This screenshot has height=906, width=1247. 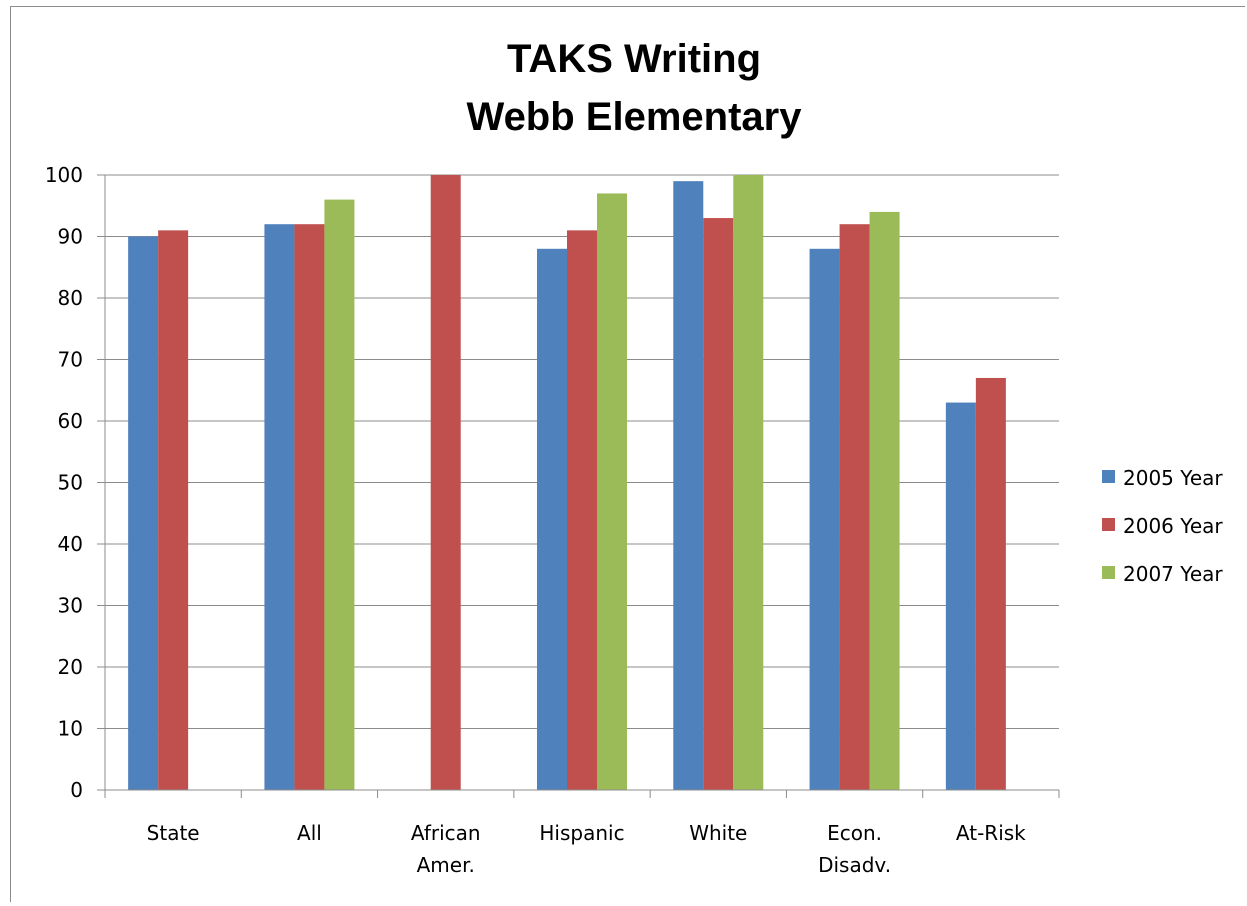 What do you see at coordinates (70, 298) in the screenshot?
I see `y-tick-label-80: 80` at bounding box center [70, 298].